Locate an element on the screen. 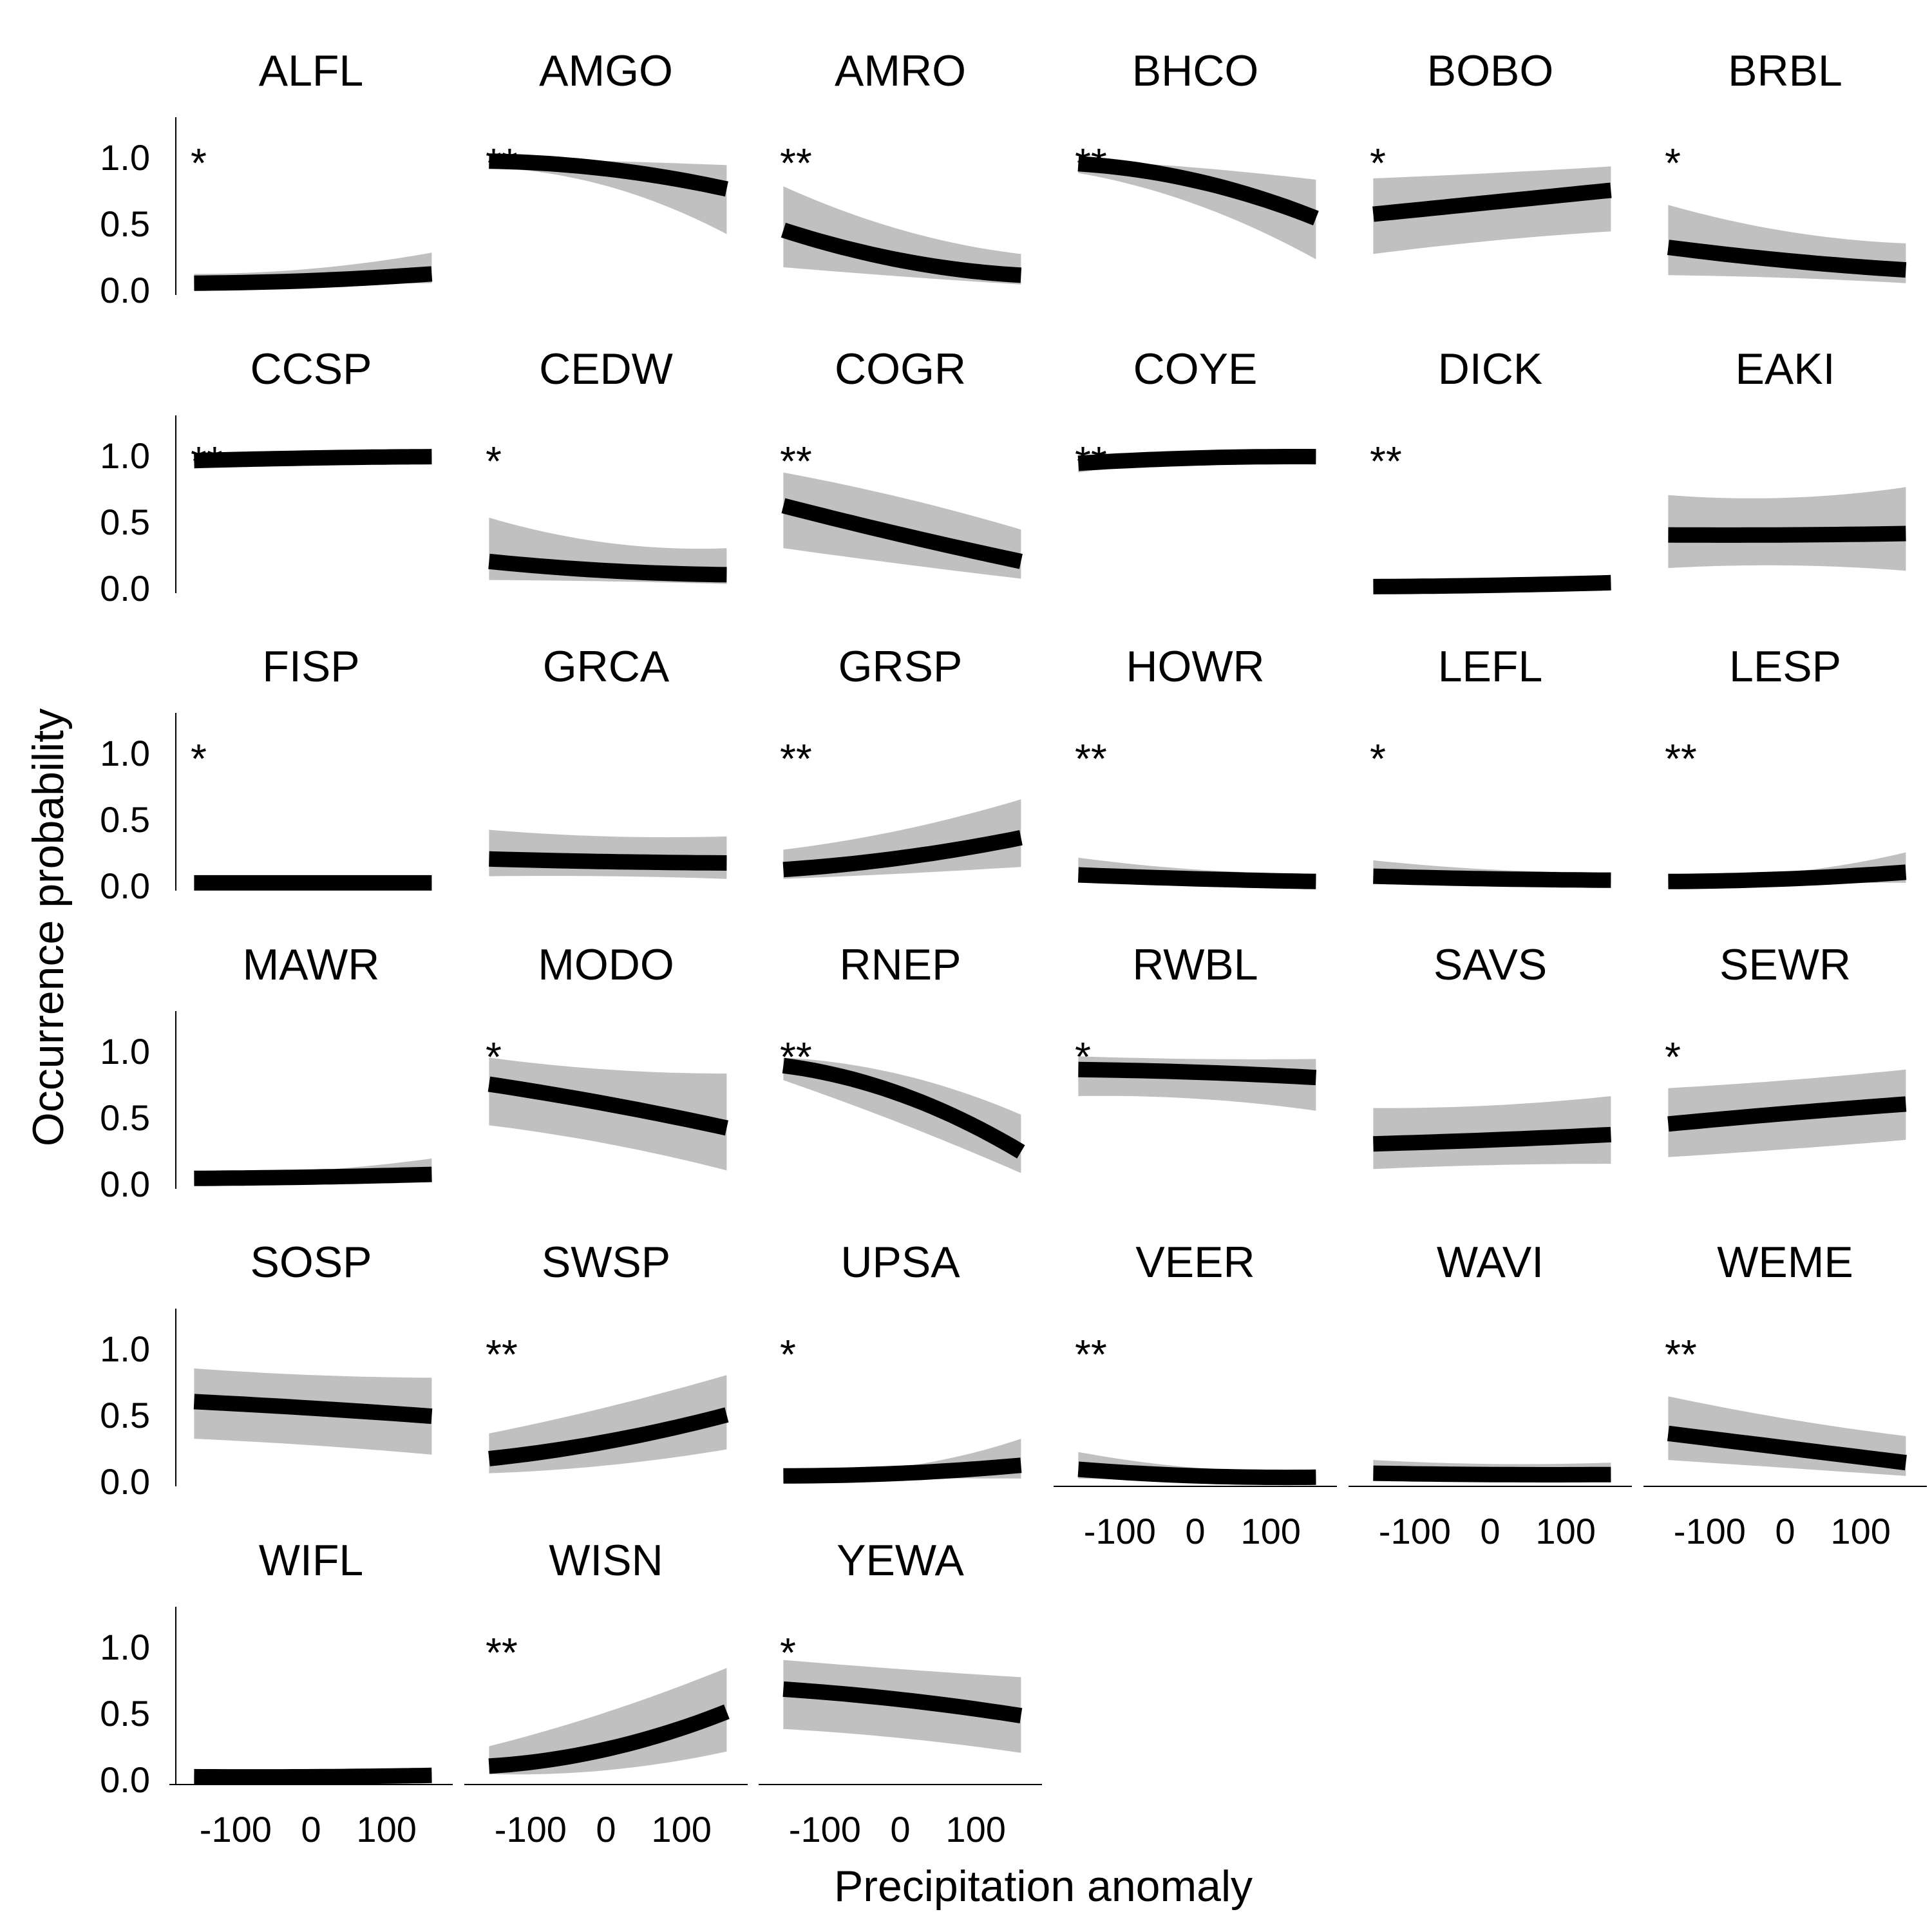  panel-title: RNEP is located at coordinates (901, 965).